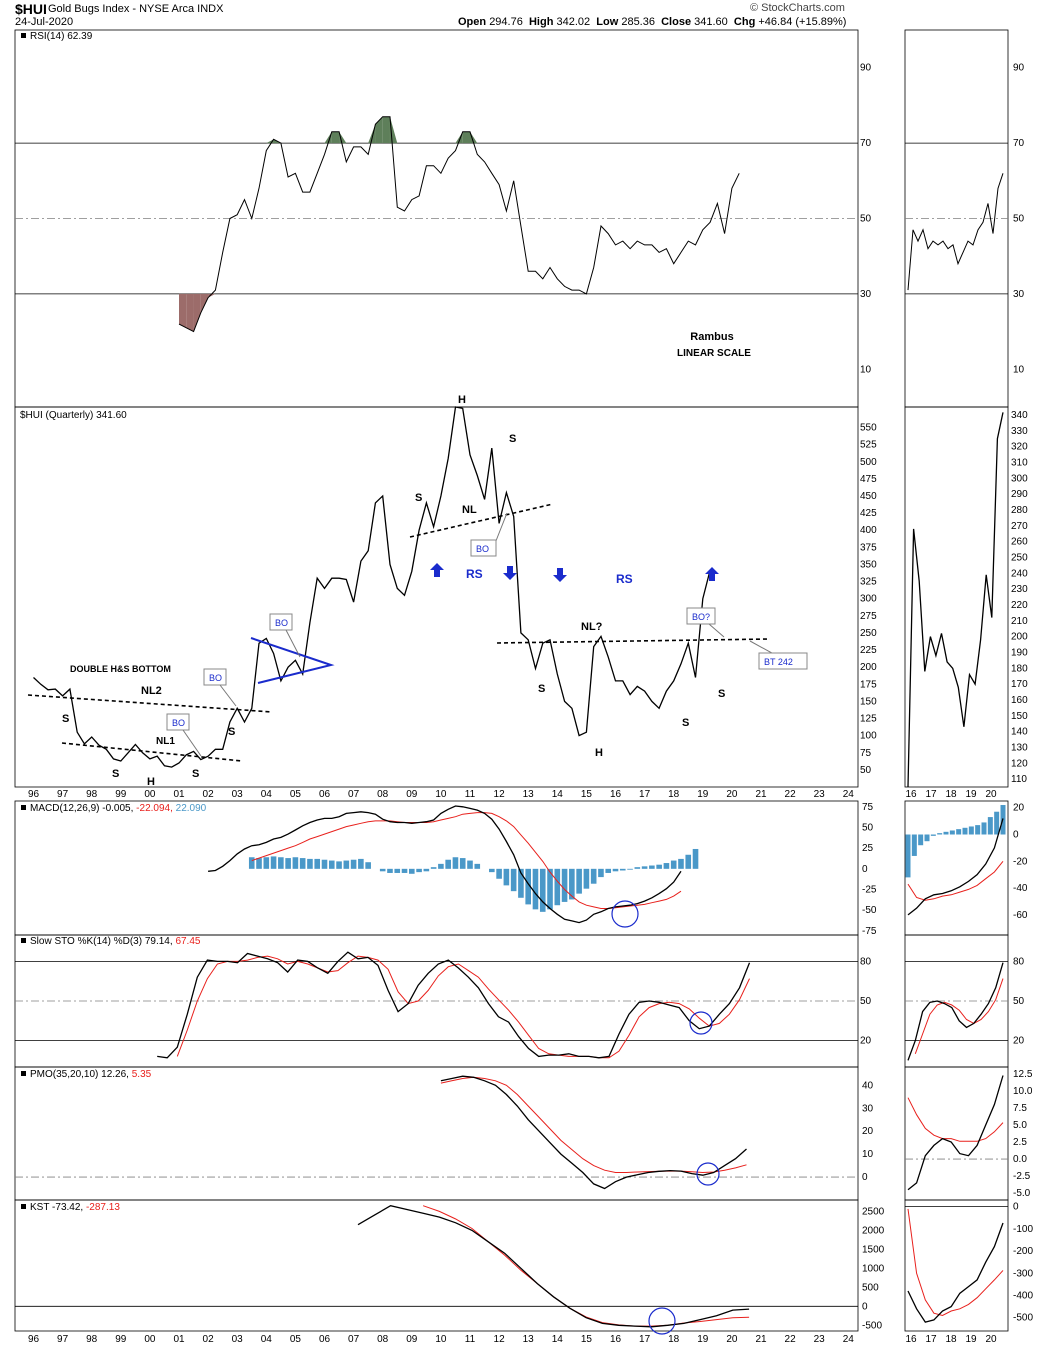 The height and width of the screenshot is (1346, 1050). What do you see at coordinates (868, 479) in the screenshot?
I see `price-y-tick: 475` at bounding box center [868, 479].